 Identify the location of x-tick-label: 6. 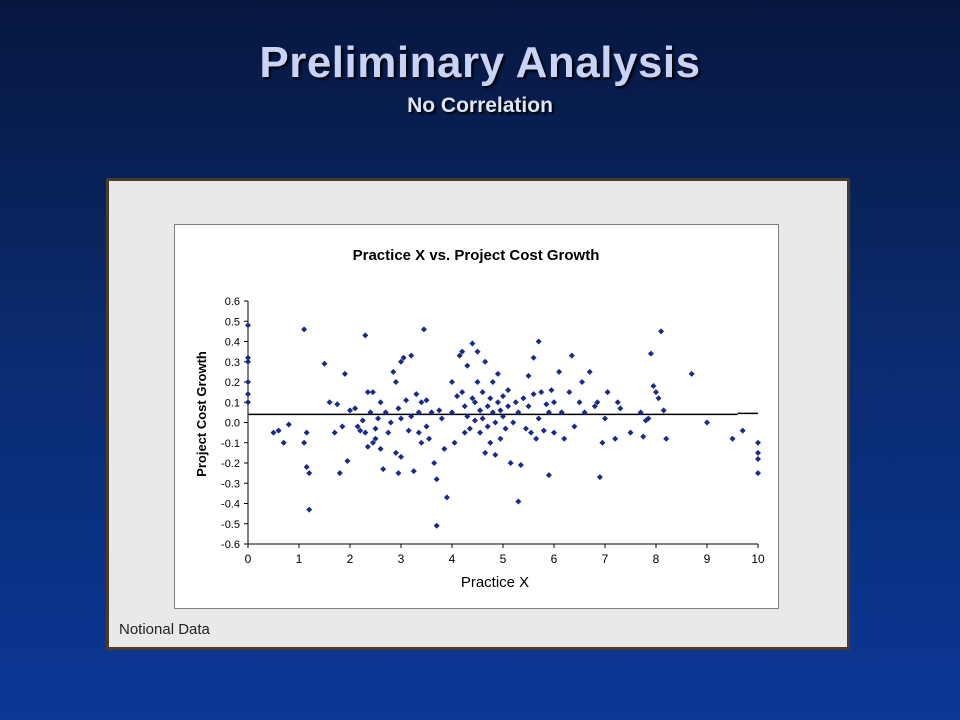
(554, 559).